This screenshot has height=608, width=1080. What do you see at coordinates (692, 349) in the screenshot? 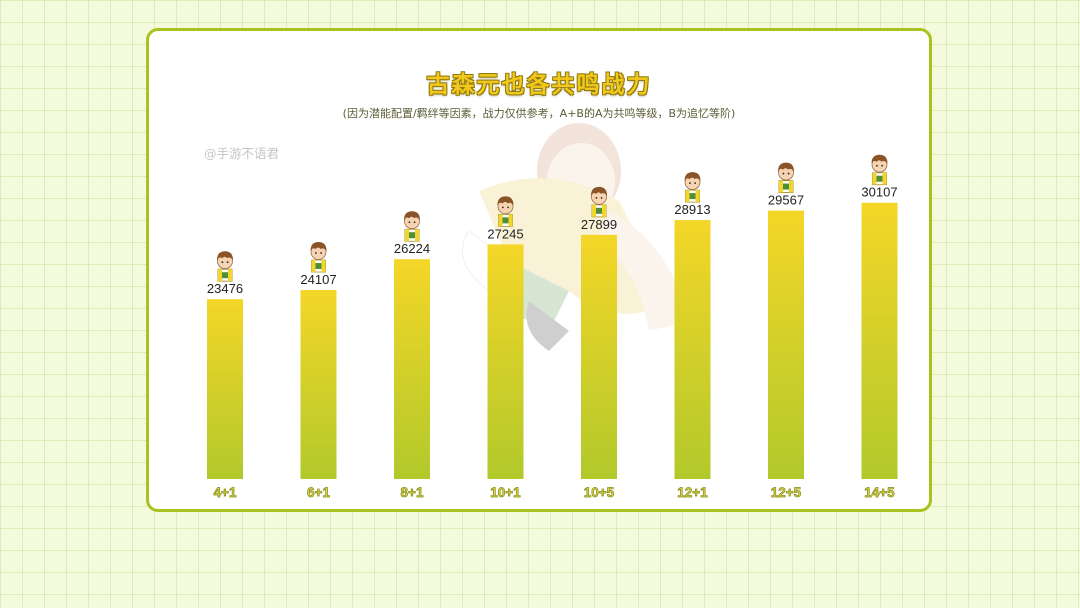
I see `bar-12+1` at bounding box center [692, 349].